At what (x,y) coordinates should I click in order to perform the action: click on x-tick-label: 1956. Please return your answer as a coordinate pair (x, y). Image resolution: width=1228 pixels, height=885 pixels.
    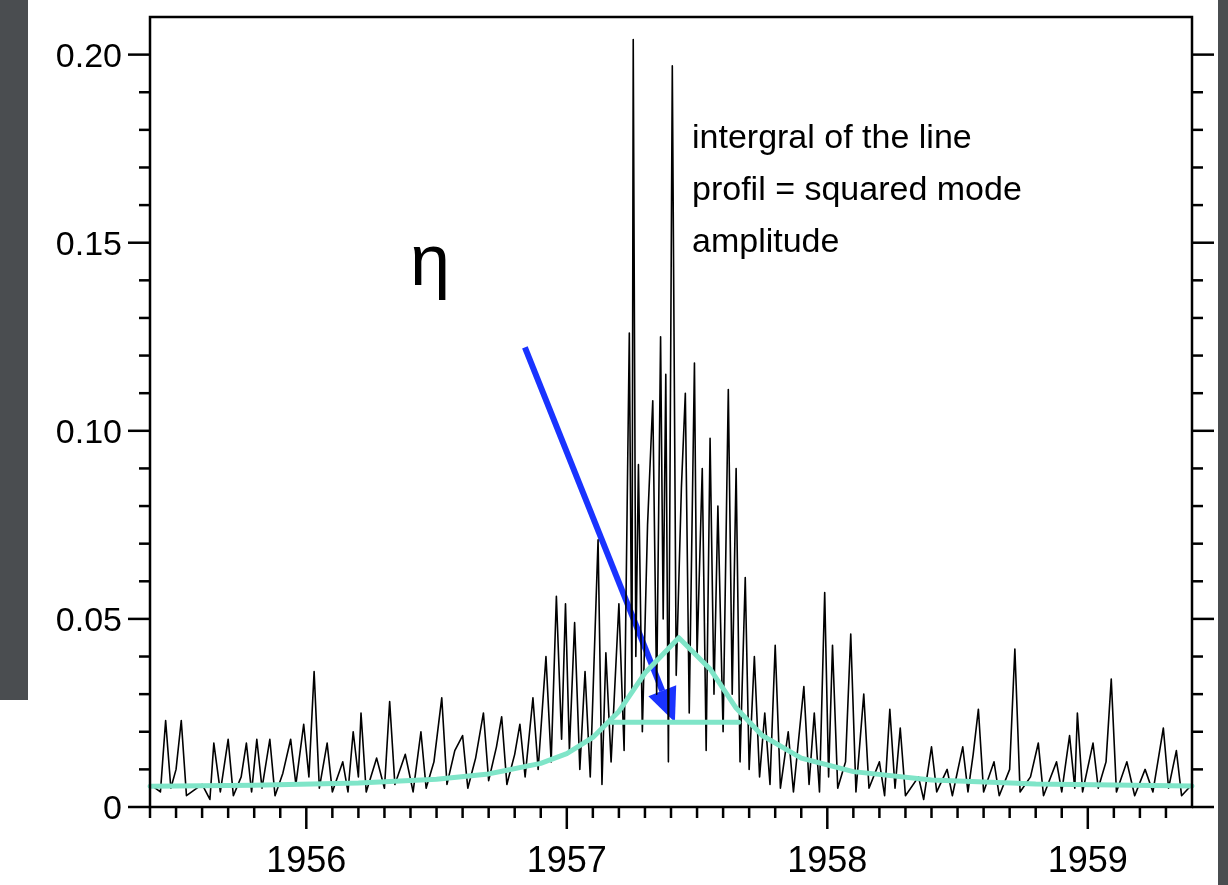
    Looking at the image, I should click on (306, 859).